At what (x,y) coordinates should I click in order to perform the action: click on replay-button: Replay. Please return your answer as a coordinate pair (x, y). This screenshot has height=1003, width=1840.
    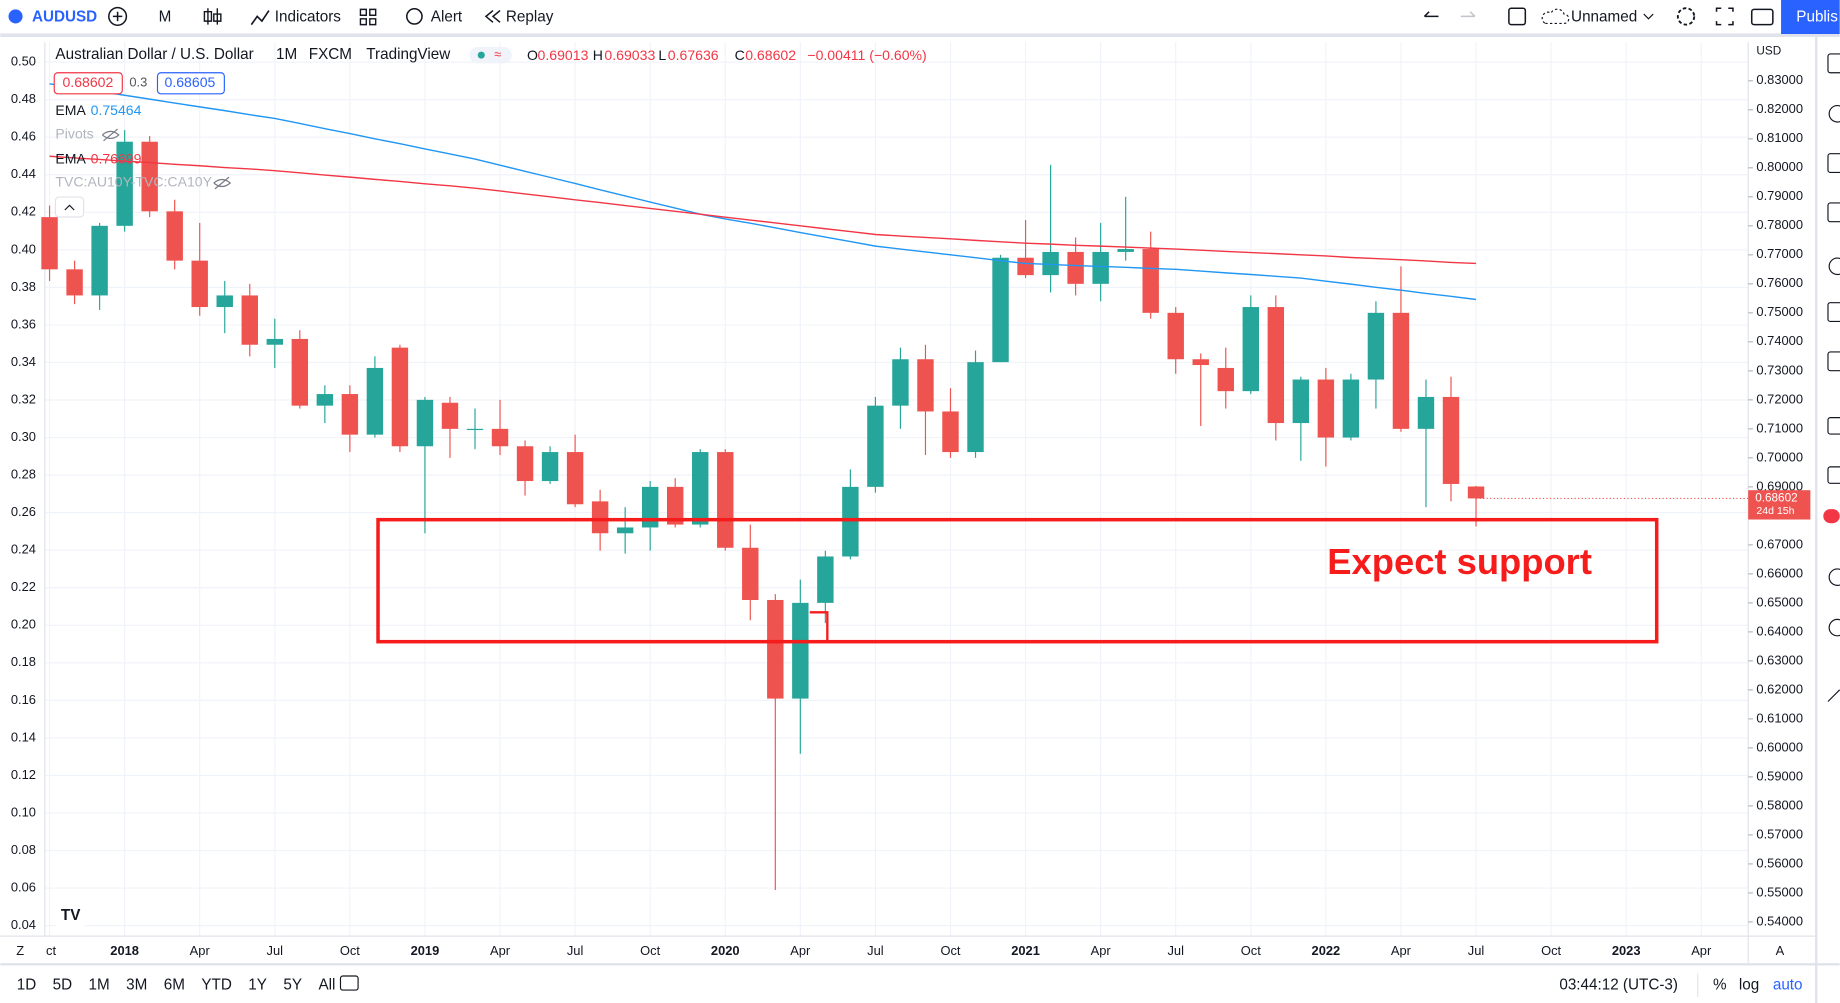
    Looking at the image, I should click on (530, 17).